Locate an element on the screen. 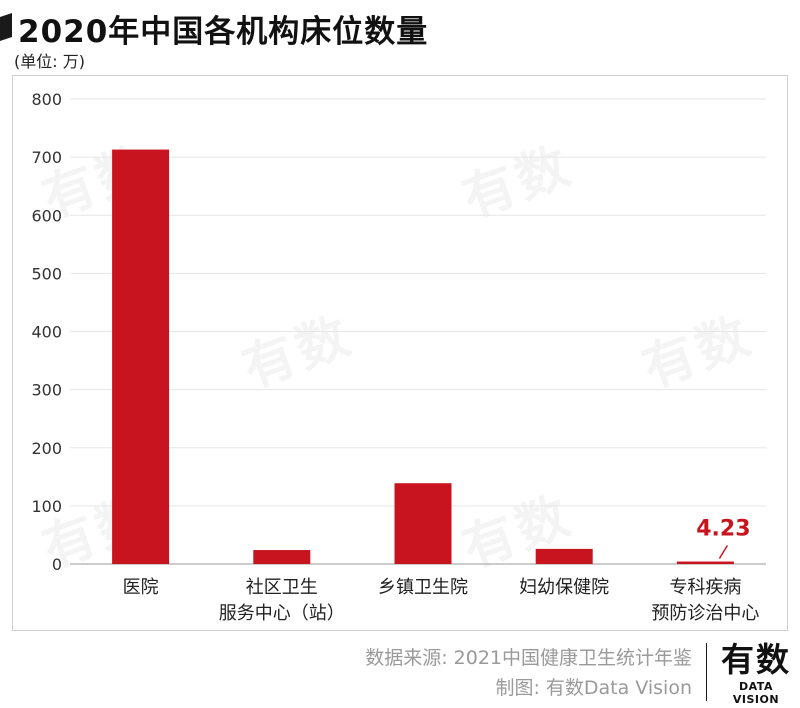 Image resolution: width=800 pixels, height=708 pixels. y-tick-label: 700 is located at coordinates (46, 157).